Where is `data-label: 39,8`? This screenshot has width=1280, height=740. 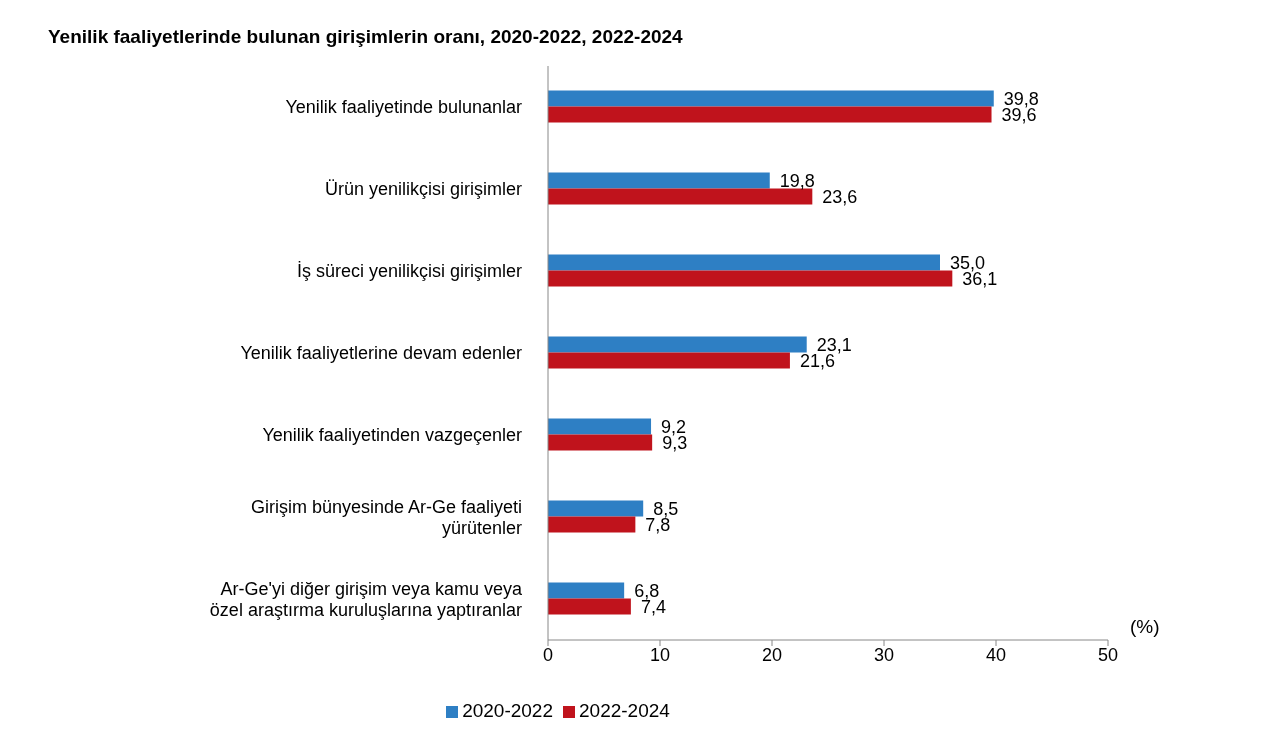
data-label: 39,8 is located at coordinates (1021, 98).